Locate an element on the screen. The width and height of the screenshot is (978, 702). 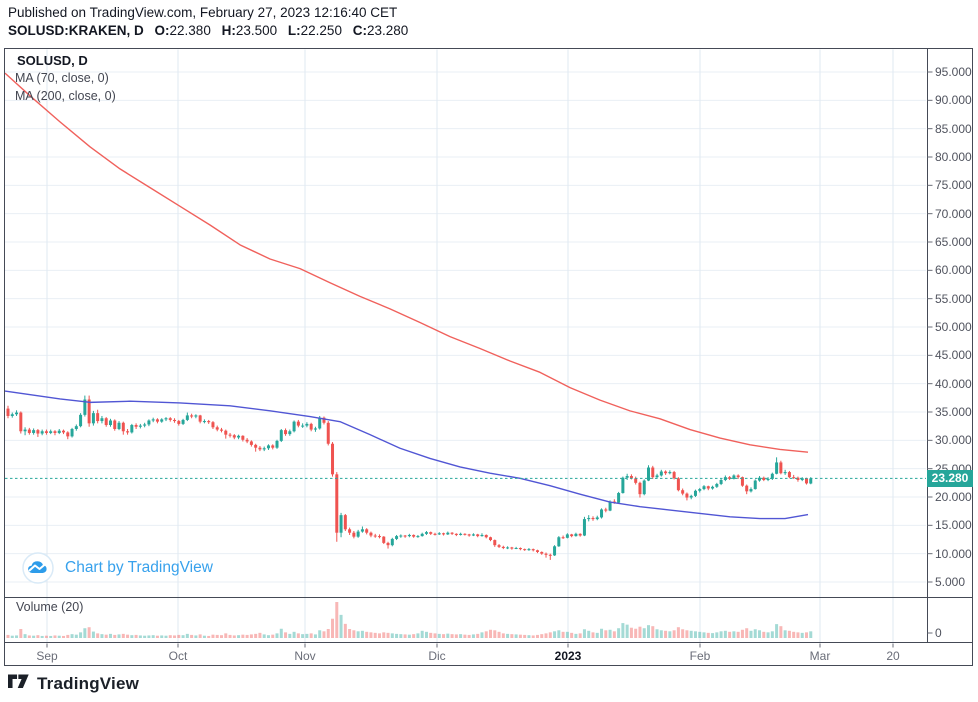
low-value: 22.250 is located at coordinates (321, 30).